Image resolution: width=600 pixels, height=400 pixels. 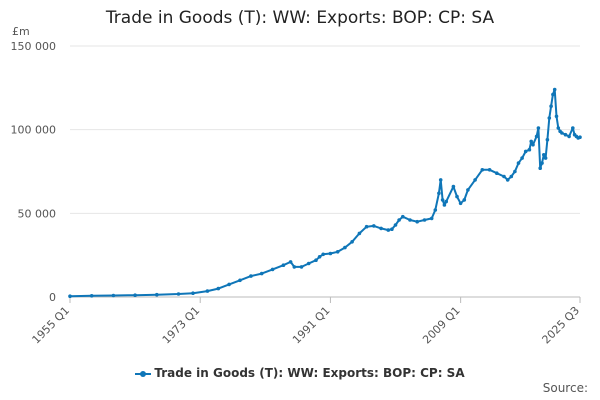 What do you see at coordinates (441, 325) in the screenshot?
I see `x-tick-label: 2009 Q1` at bounding box center [441, 325].